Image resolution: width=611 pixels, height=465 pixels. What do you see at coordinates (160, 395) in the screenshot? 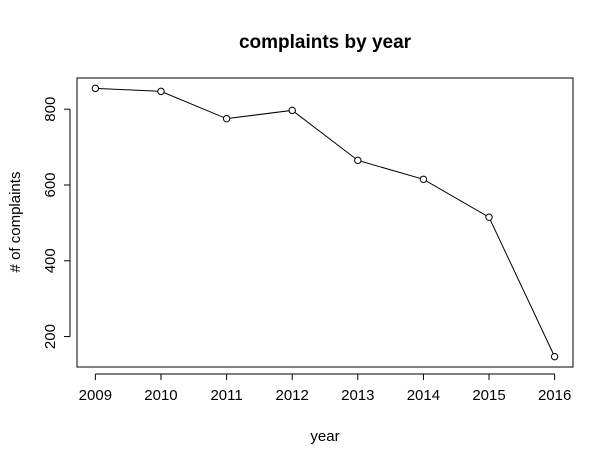
I see `x-tick-label: 2010` at bounding box center [160, 395].